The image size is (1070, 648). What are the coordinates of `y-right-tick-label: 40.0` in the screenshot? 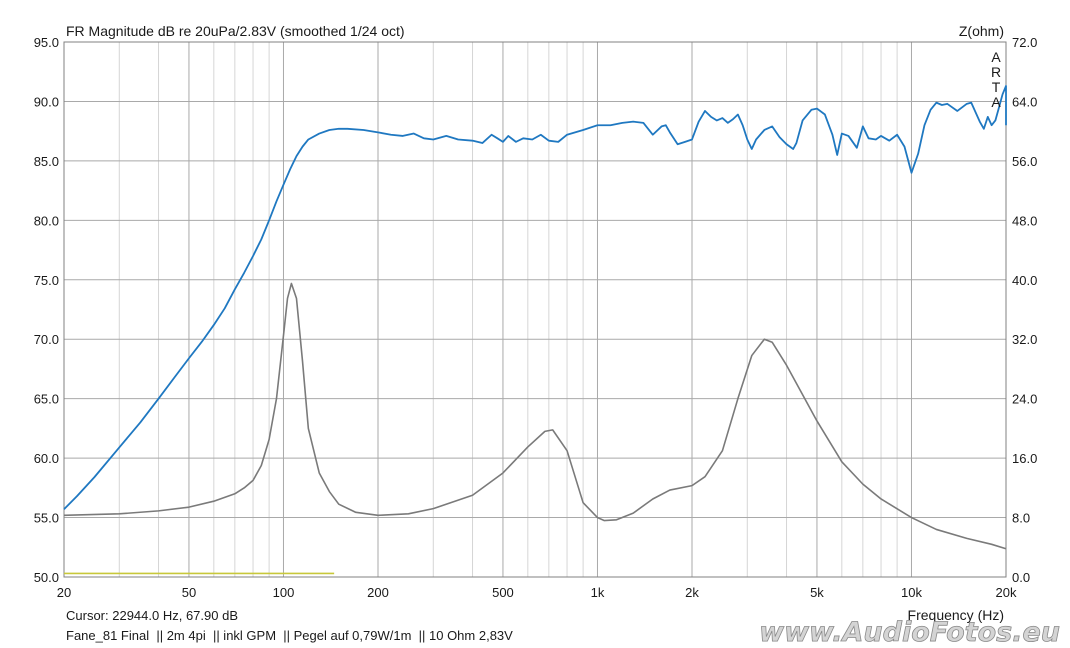 It's located at (1024, 280).